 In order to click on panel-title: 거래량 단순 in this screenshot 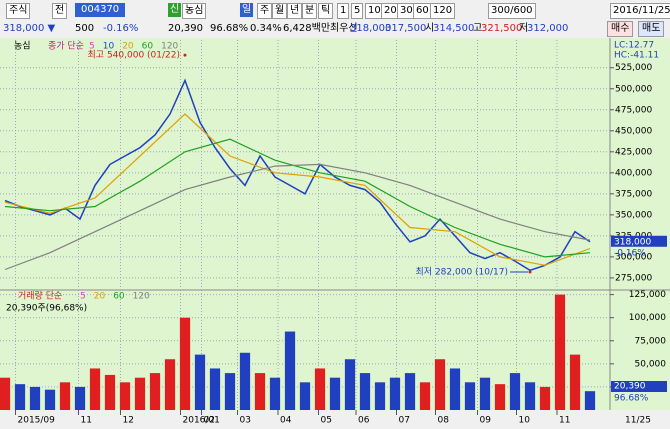, I will do `click(40, 296)`.